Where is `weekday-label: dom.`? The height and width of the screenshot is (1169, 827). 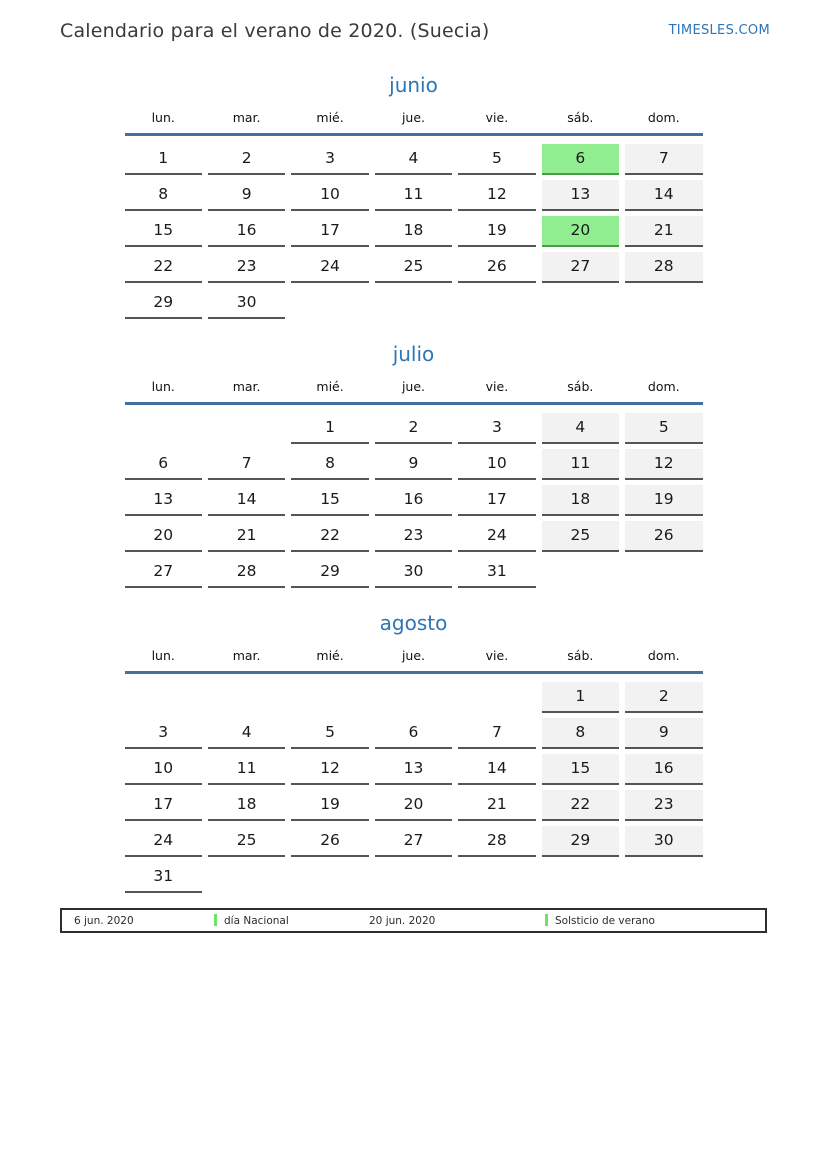 weekday-label: dom. is located at coordinates (663, 386).